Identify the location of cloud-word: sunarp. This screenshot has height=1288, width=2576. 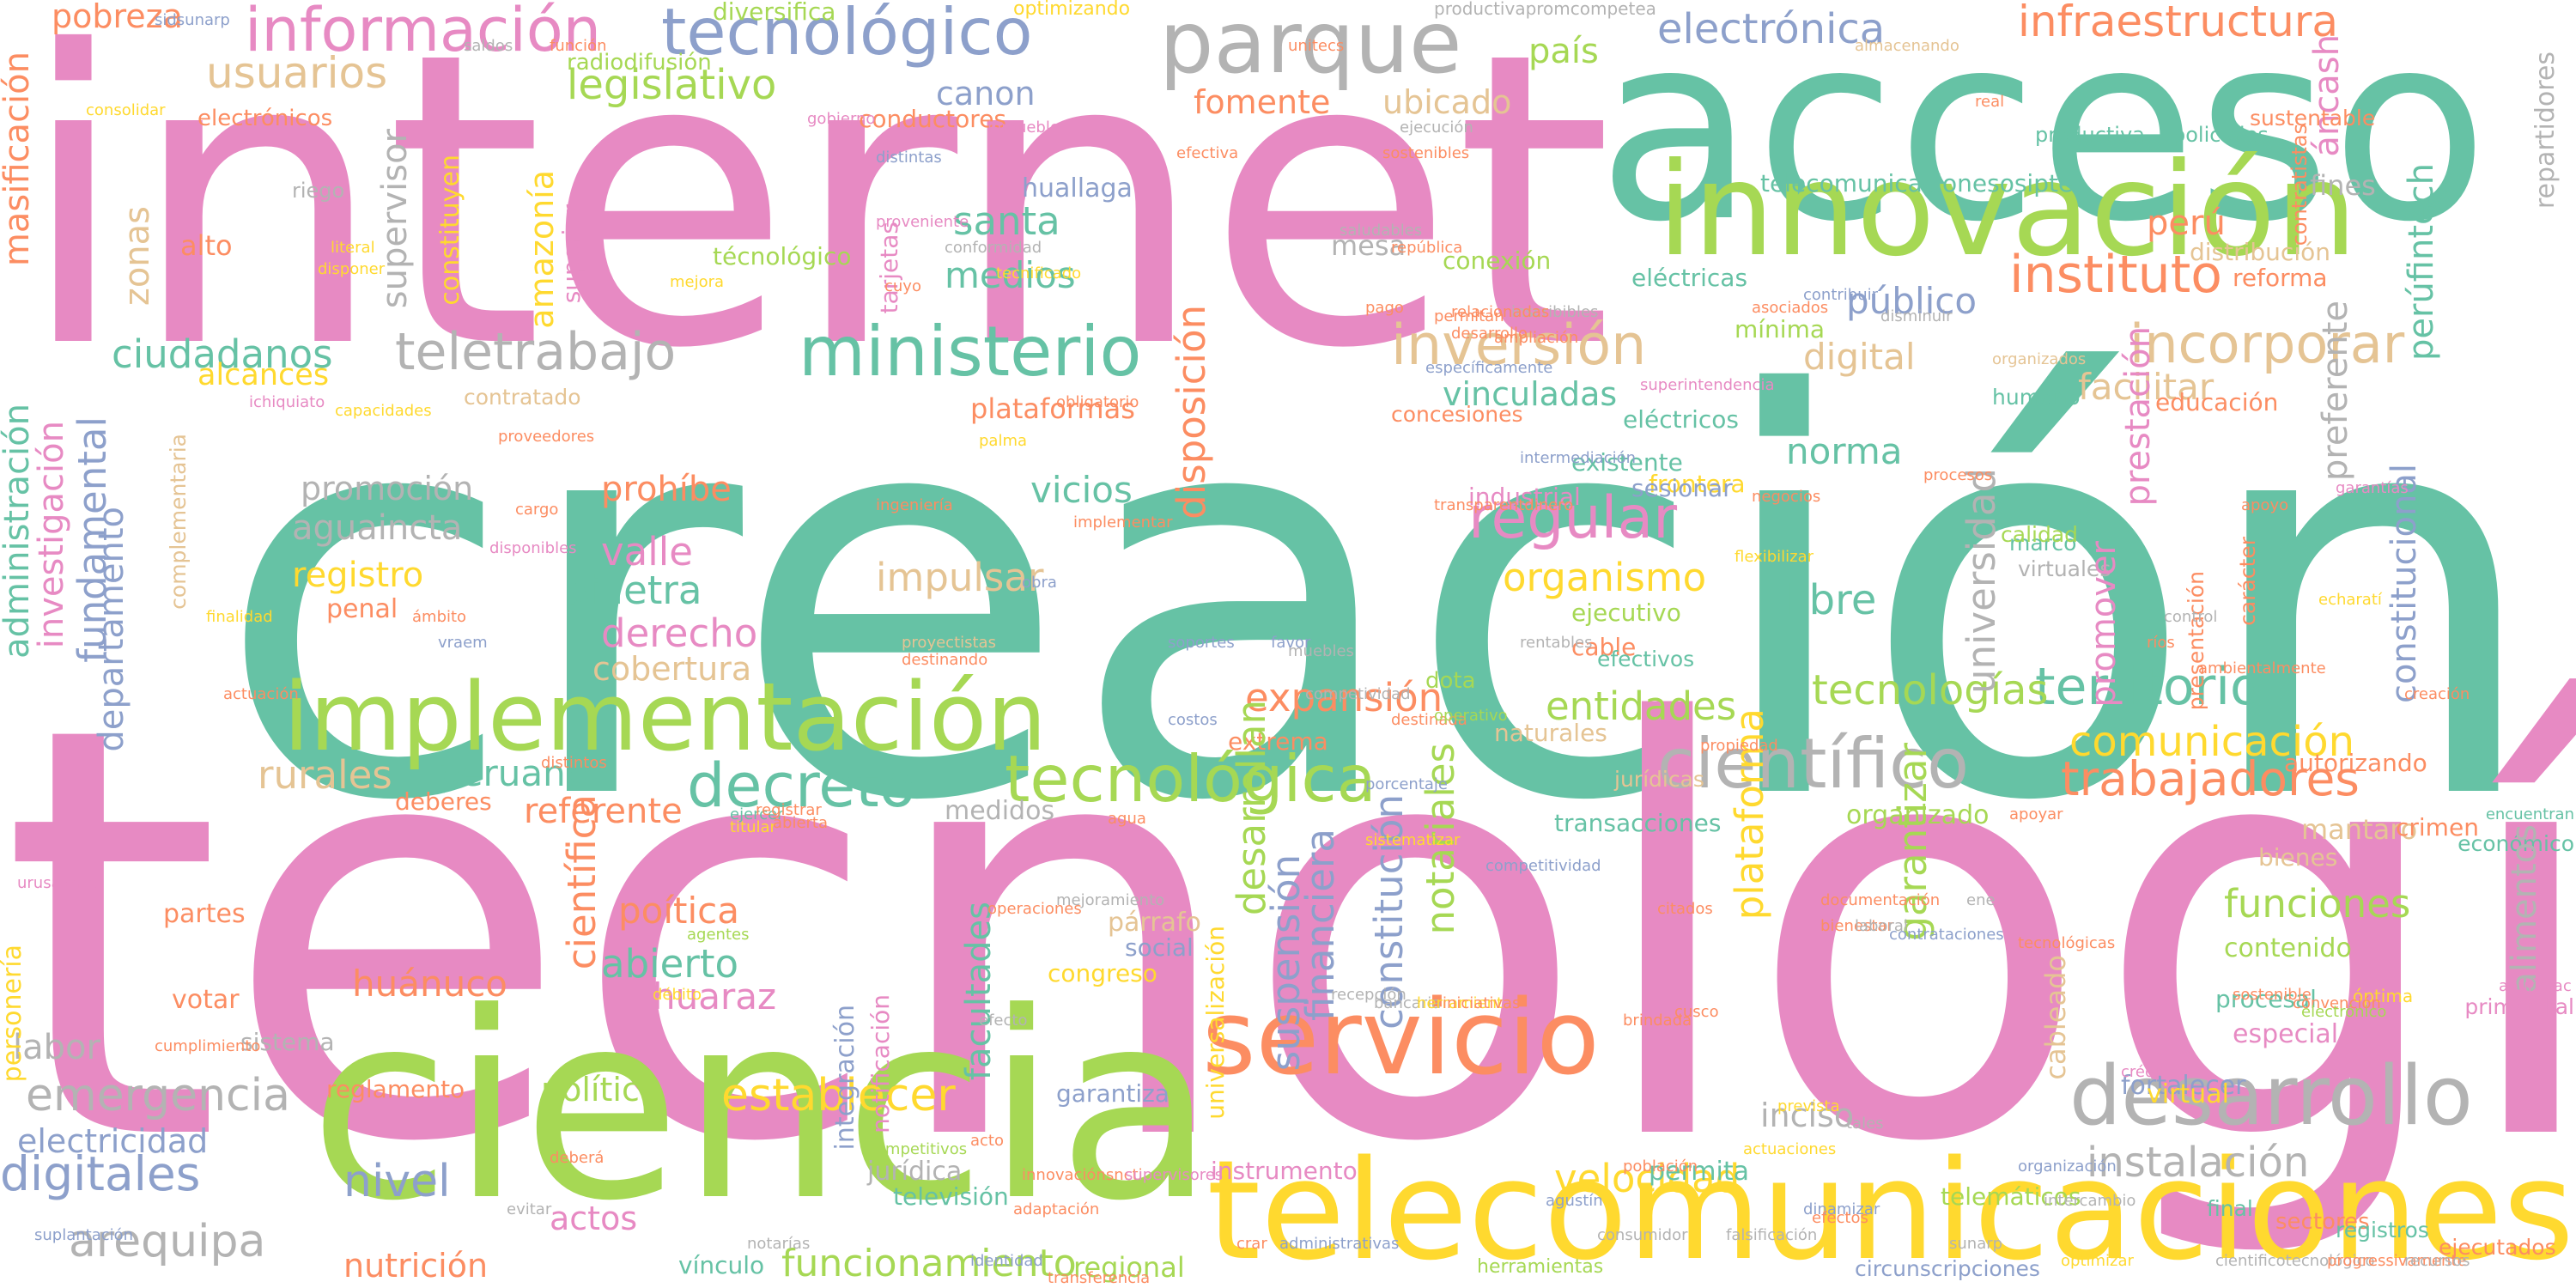
(1976, 1244).